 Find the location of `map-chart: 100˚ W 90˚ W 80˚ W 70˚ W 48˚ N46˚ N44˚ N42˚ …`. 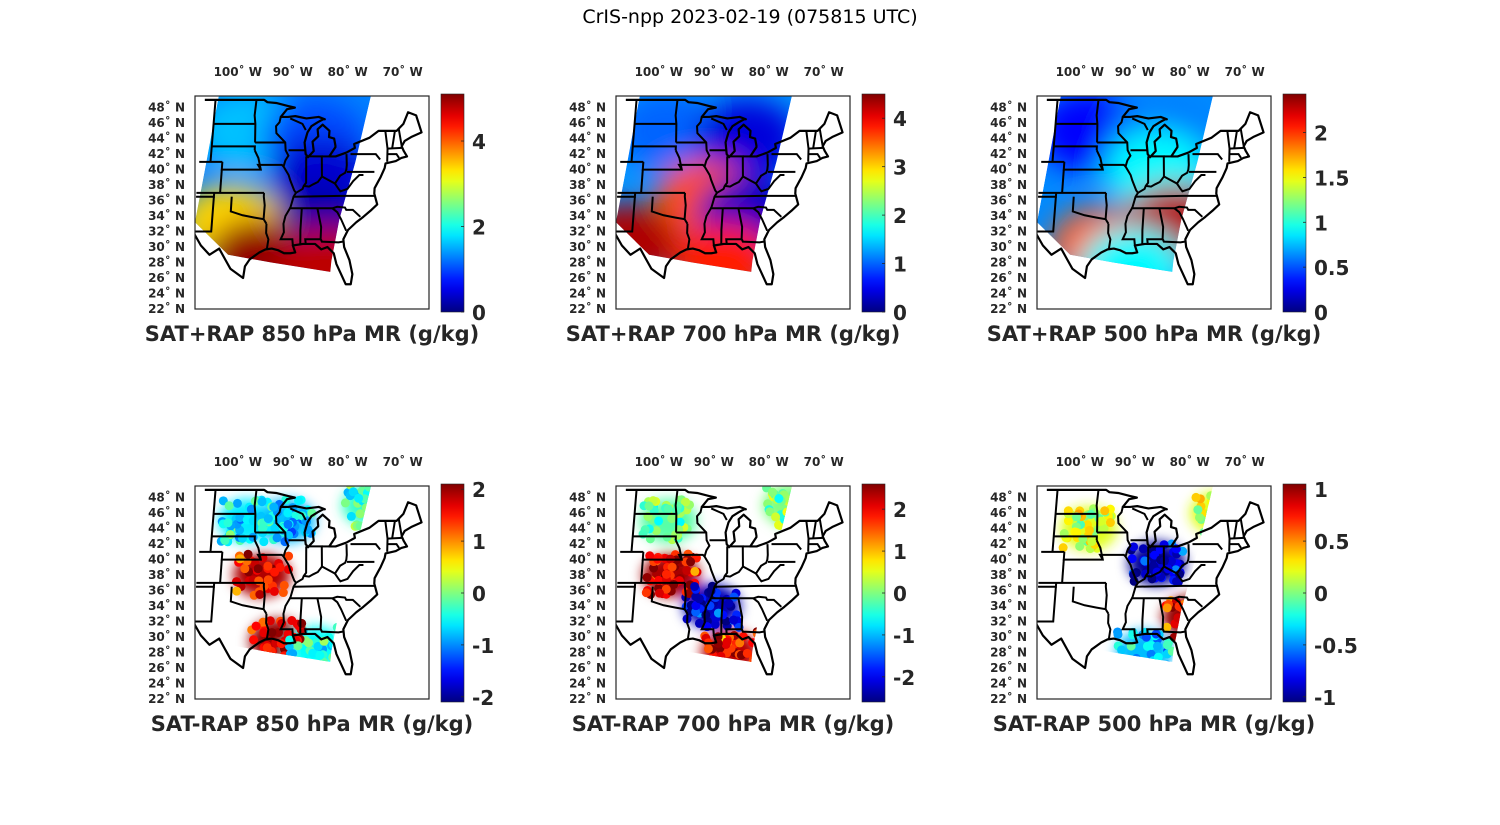

map-chart: 100˚ W 90˚ W 80˚ W 70˚ W 48˚ N46˚ N44˚ N42˚ … is located at coordinates (321, 595).